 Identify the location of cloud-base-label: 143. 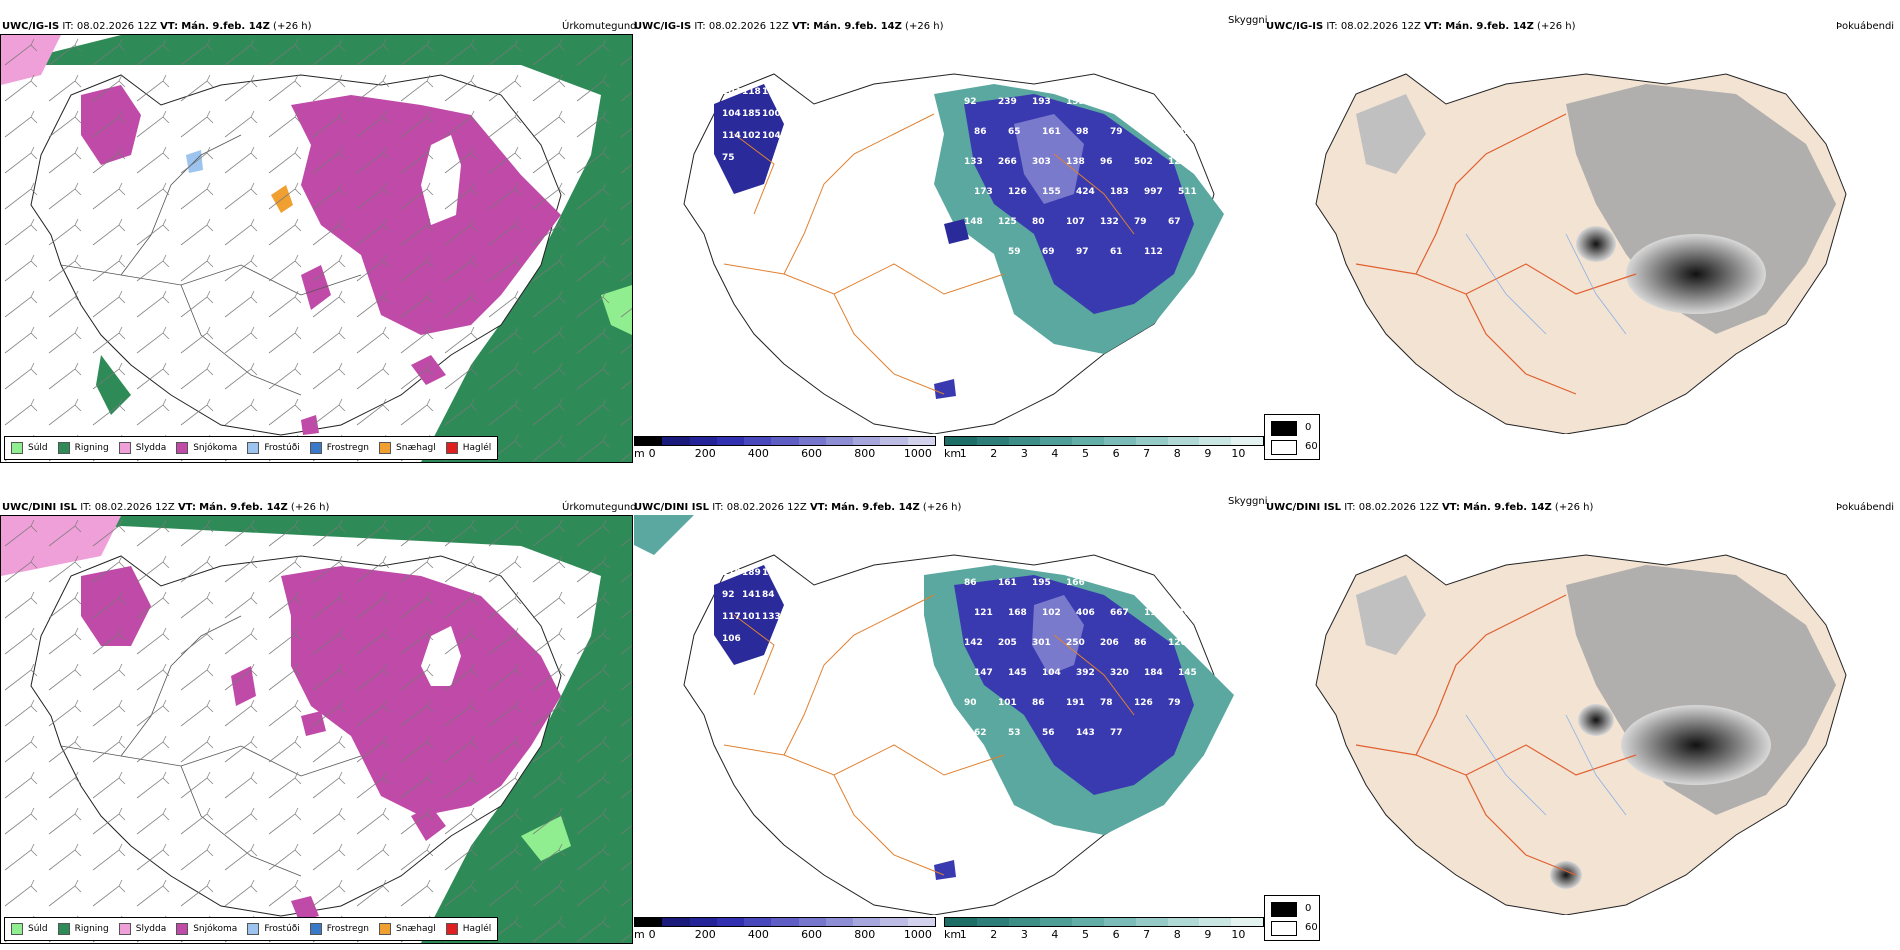
(1085, 733).